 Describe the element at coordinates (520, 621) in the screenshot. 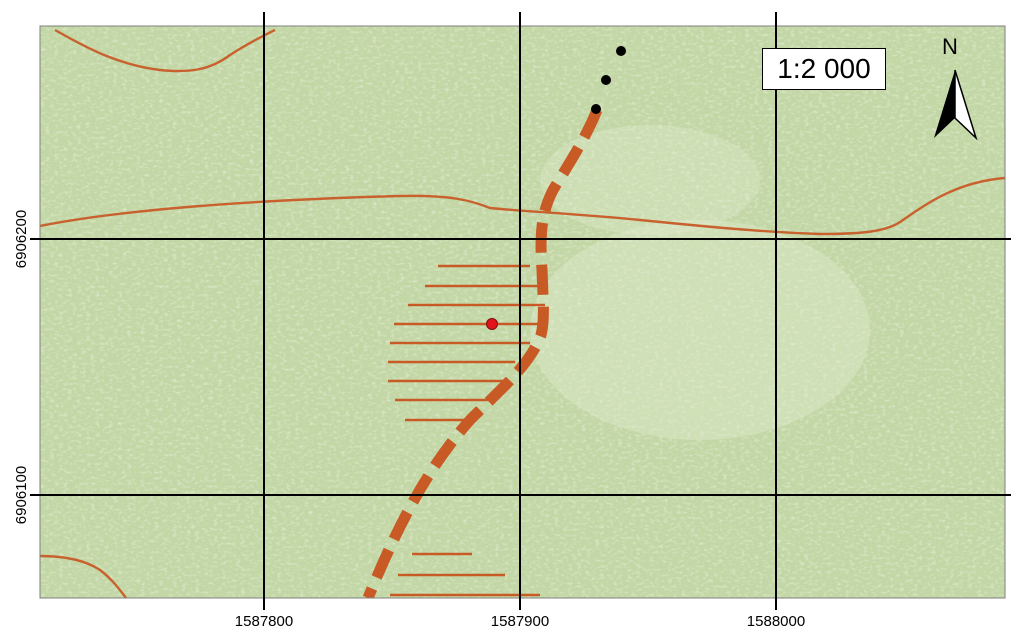

I see `x-tick-label: 1587900` at that location.